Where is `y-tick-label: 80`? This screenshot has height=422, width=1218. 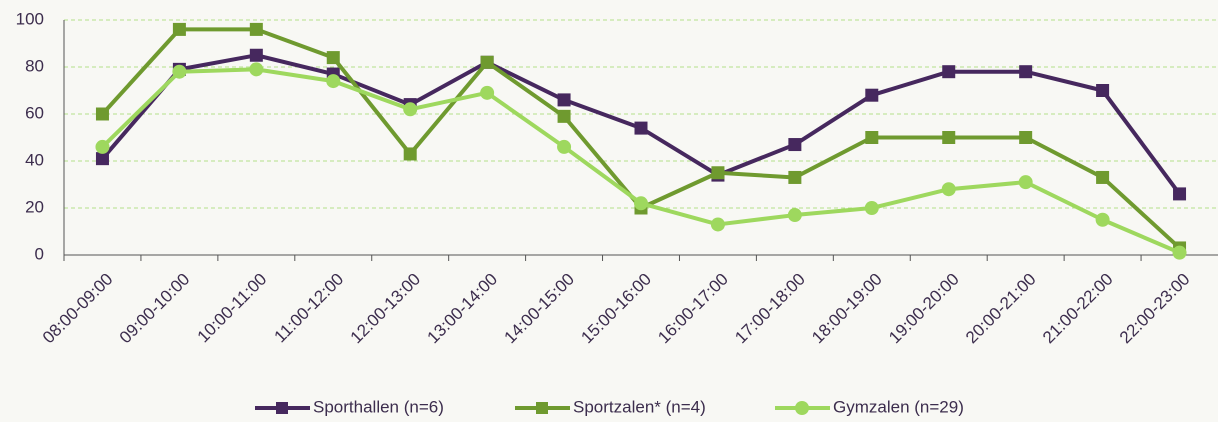
y-tick-label: 80 is located at coordinates (34, 65).